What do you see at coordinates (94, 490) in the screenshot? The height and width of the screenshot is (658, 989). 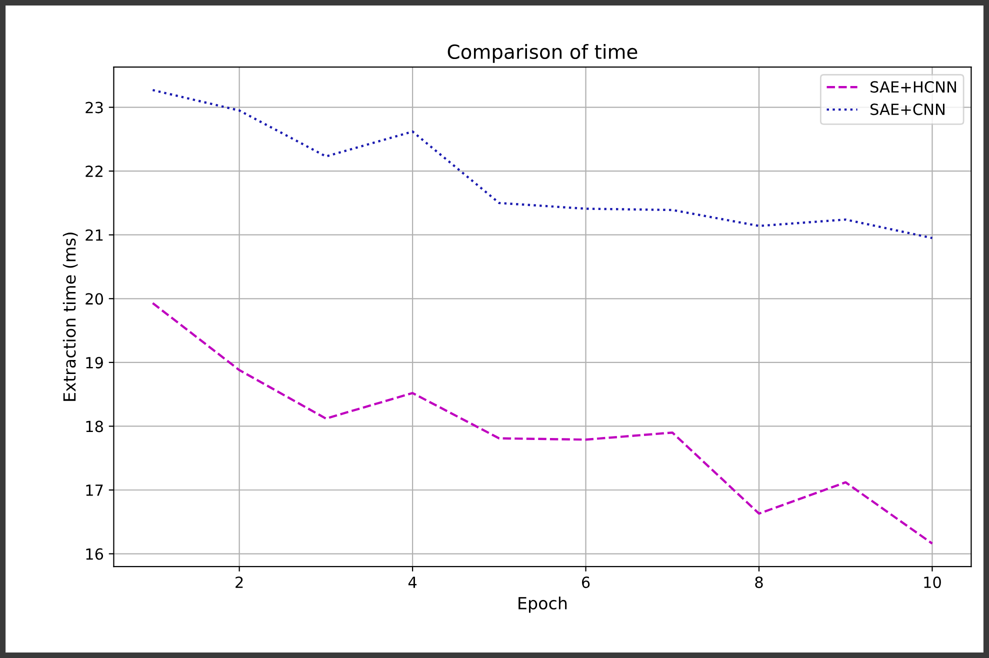 I see `y-tick-label: 17` at bounding box center [94, 490].